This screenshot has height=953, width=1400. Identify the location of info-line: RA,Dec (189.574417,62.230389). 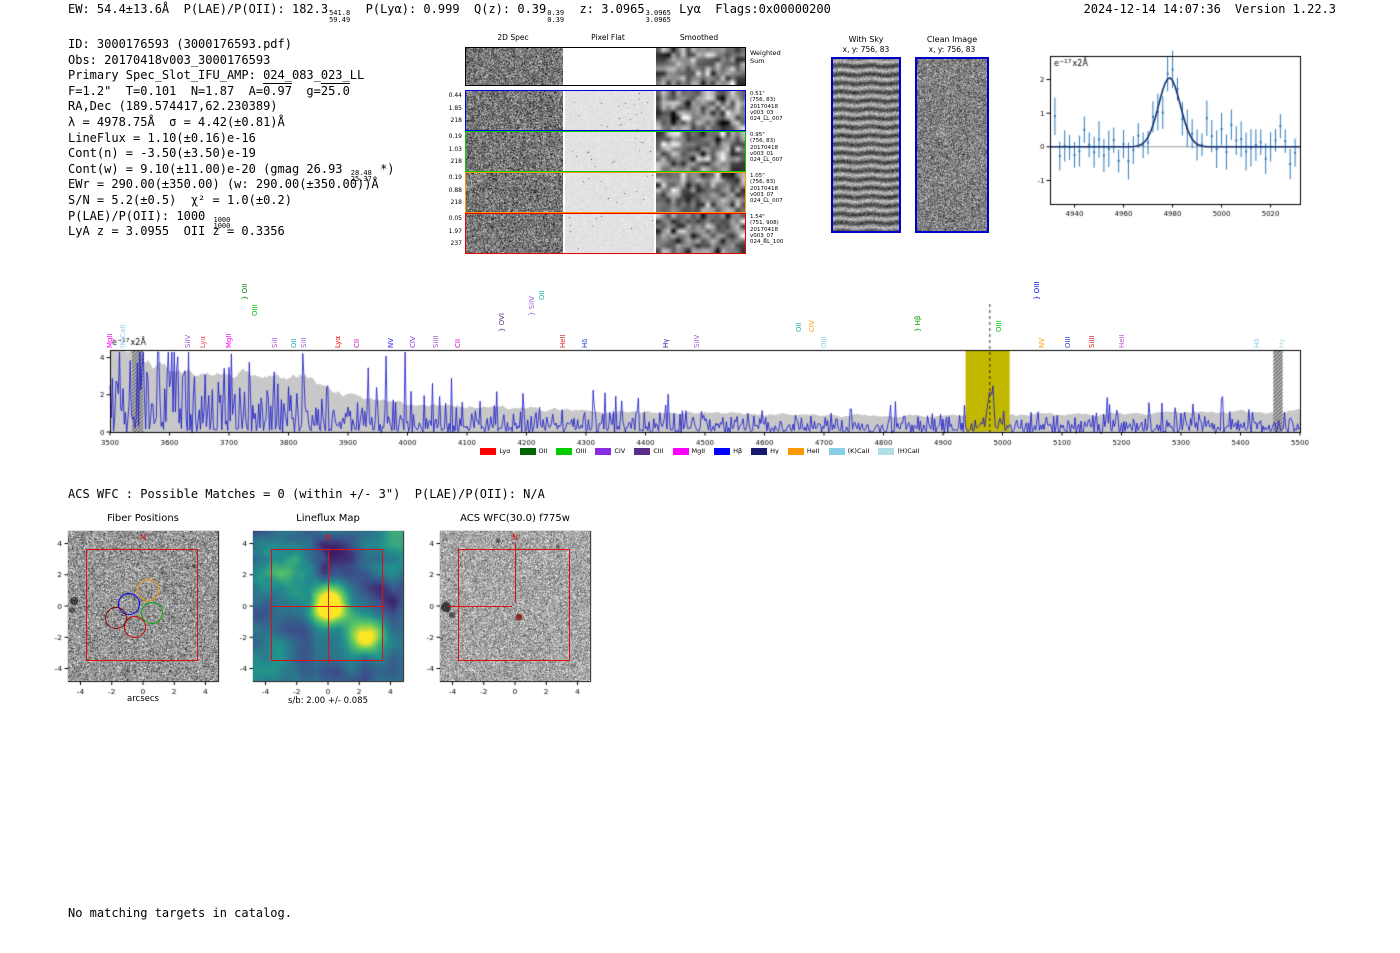
(231, 107).